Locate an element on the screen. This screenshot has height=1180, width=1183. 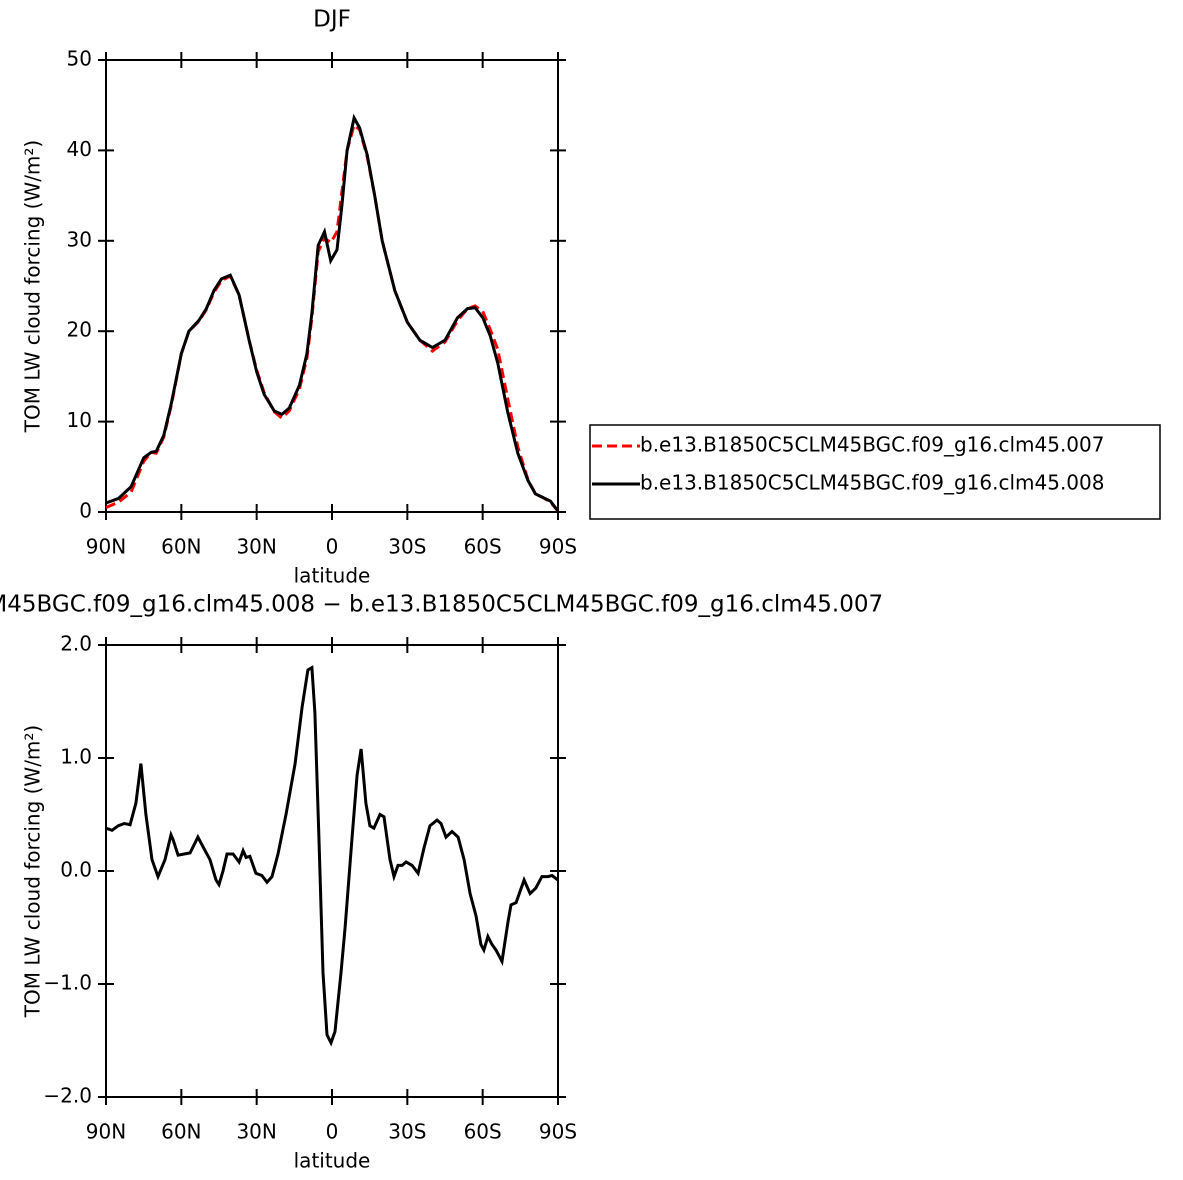
legend-box is located at coordinates (875, 472).